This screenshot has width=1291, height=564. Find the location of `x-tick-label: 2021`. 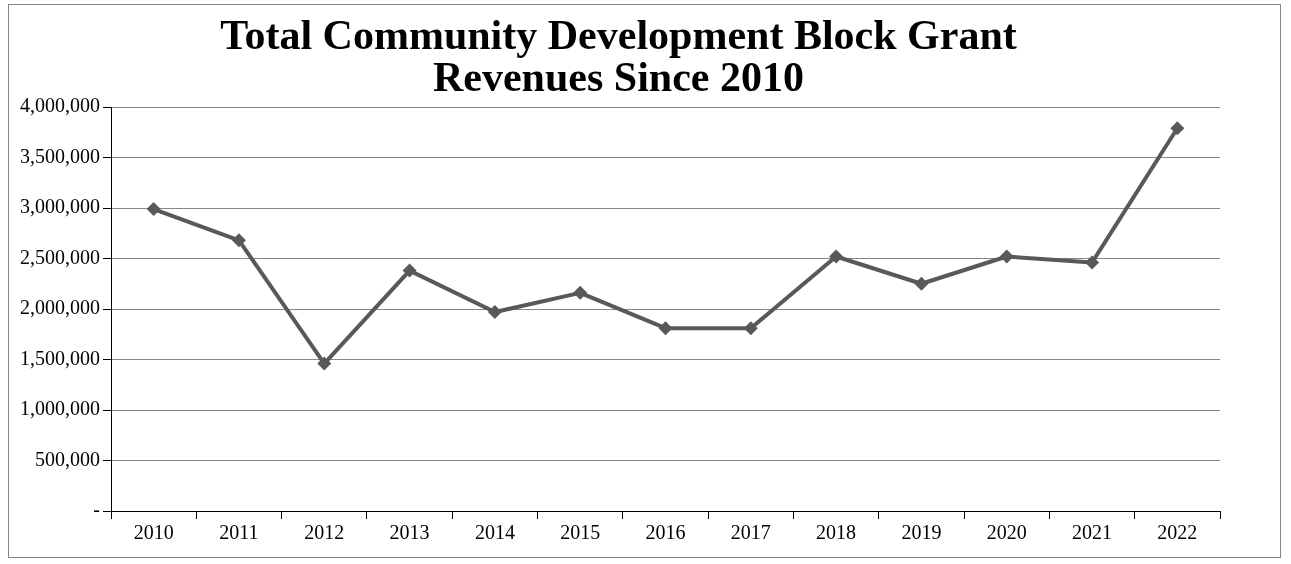

x-tick-label: 2021 is located at coordinates (1092, 532).